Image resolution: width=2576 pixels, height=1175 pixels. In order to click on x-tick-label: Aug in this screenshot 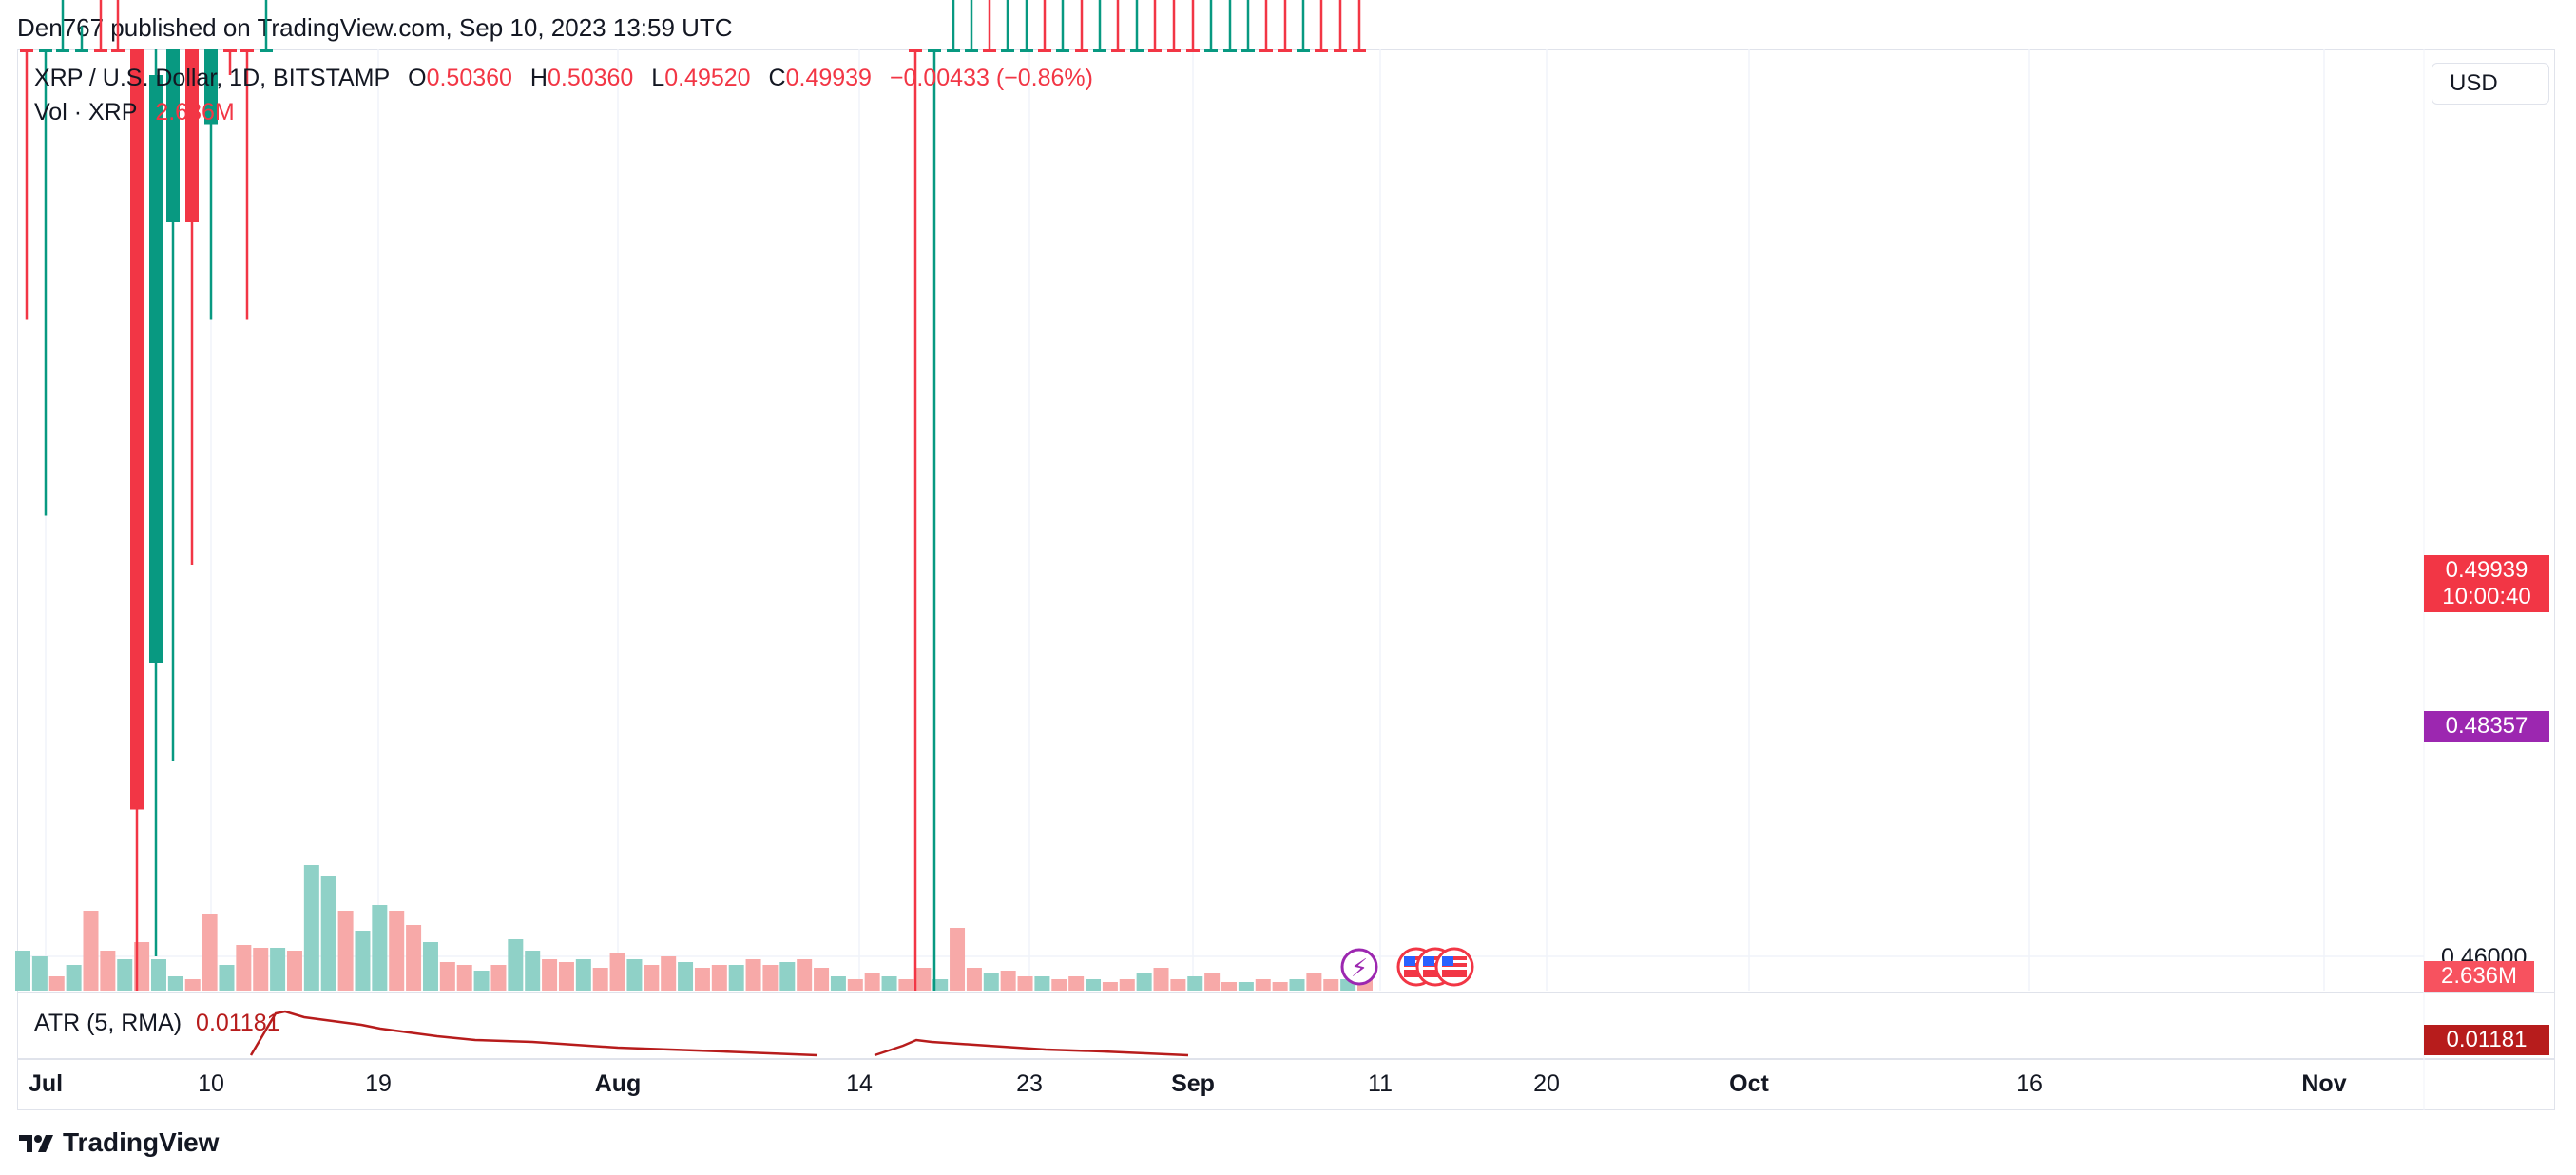, I will do `click(618, 1083)`.